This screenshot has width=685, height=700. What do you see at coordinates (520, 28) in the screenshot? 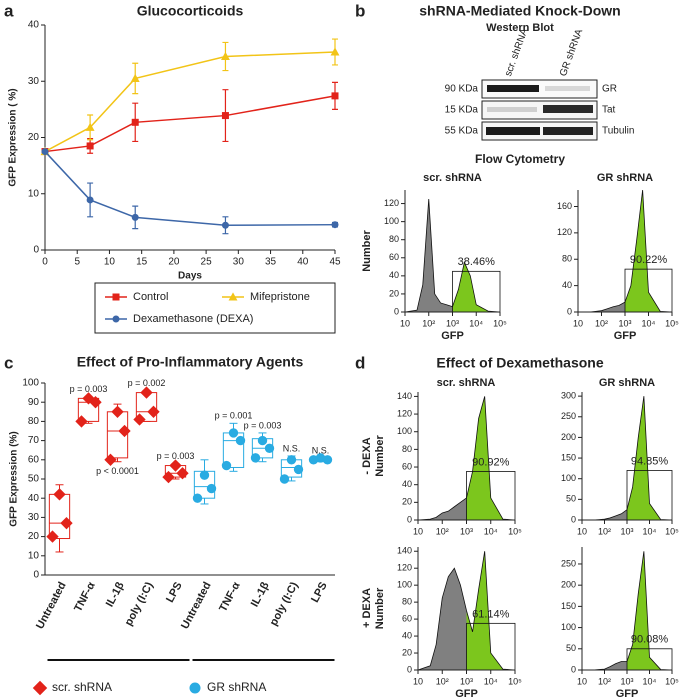
I see `blot-title: Western Blot` at bounding box center [520, 28].